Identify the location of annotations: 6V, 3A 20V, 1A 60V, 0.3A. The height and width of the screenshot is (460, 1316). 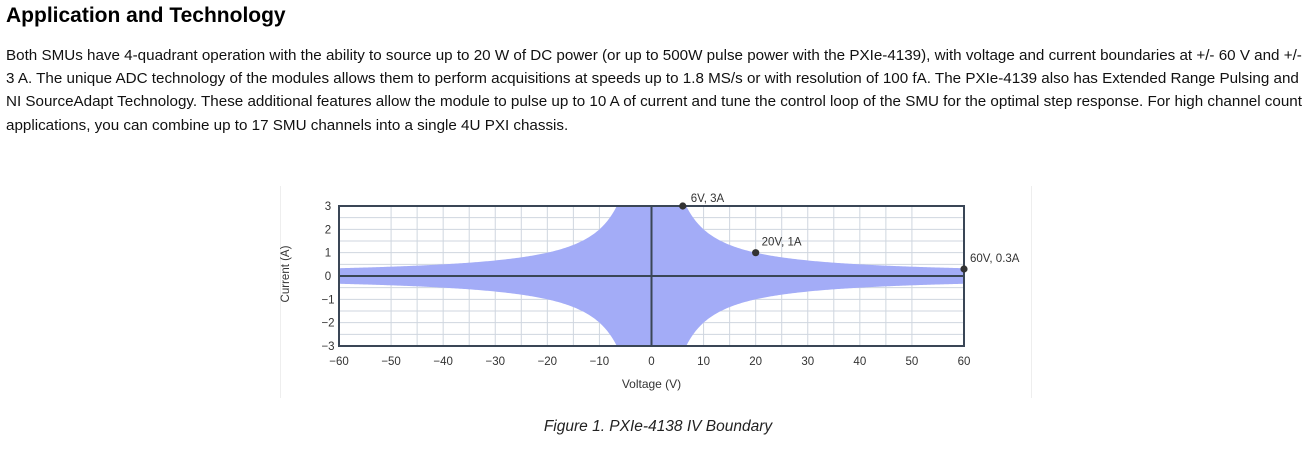
(849, 233).